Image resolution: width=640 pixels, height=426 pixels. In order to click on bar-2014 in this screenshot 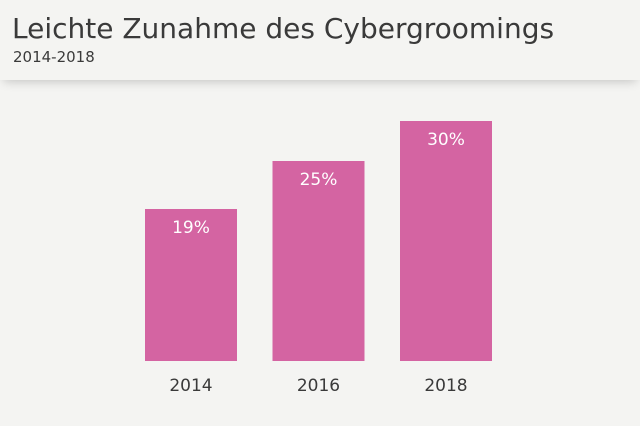, I will do `click(191, 285)`.